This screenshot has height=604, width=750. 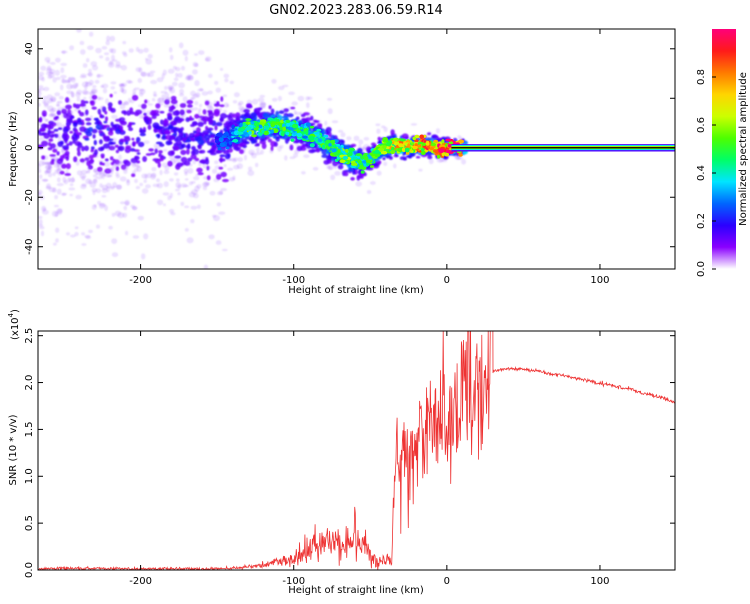 What do you see at coordinates (29, 523) in the screenshot?
I see `snr-y-tick-label: 0.5` at bounding box center [29, 523].